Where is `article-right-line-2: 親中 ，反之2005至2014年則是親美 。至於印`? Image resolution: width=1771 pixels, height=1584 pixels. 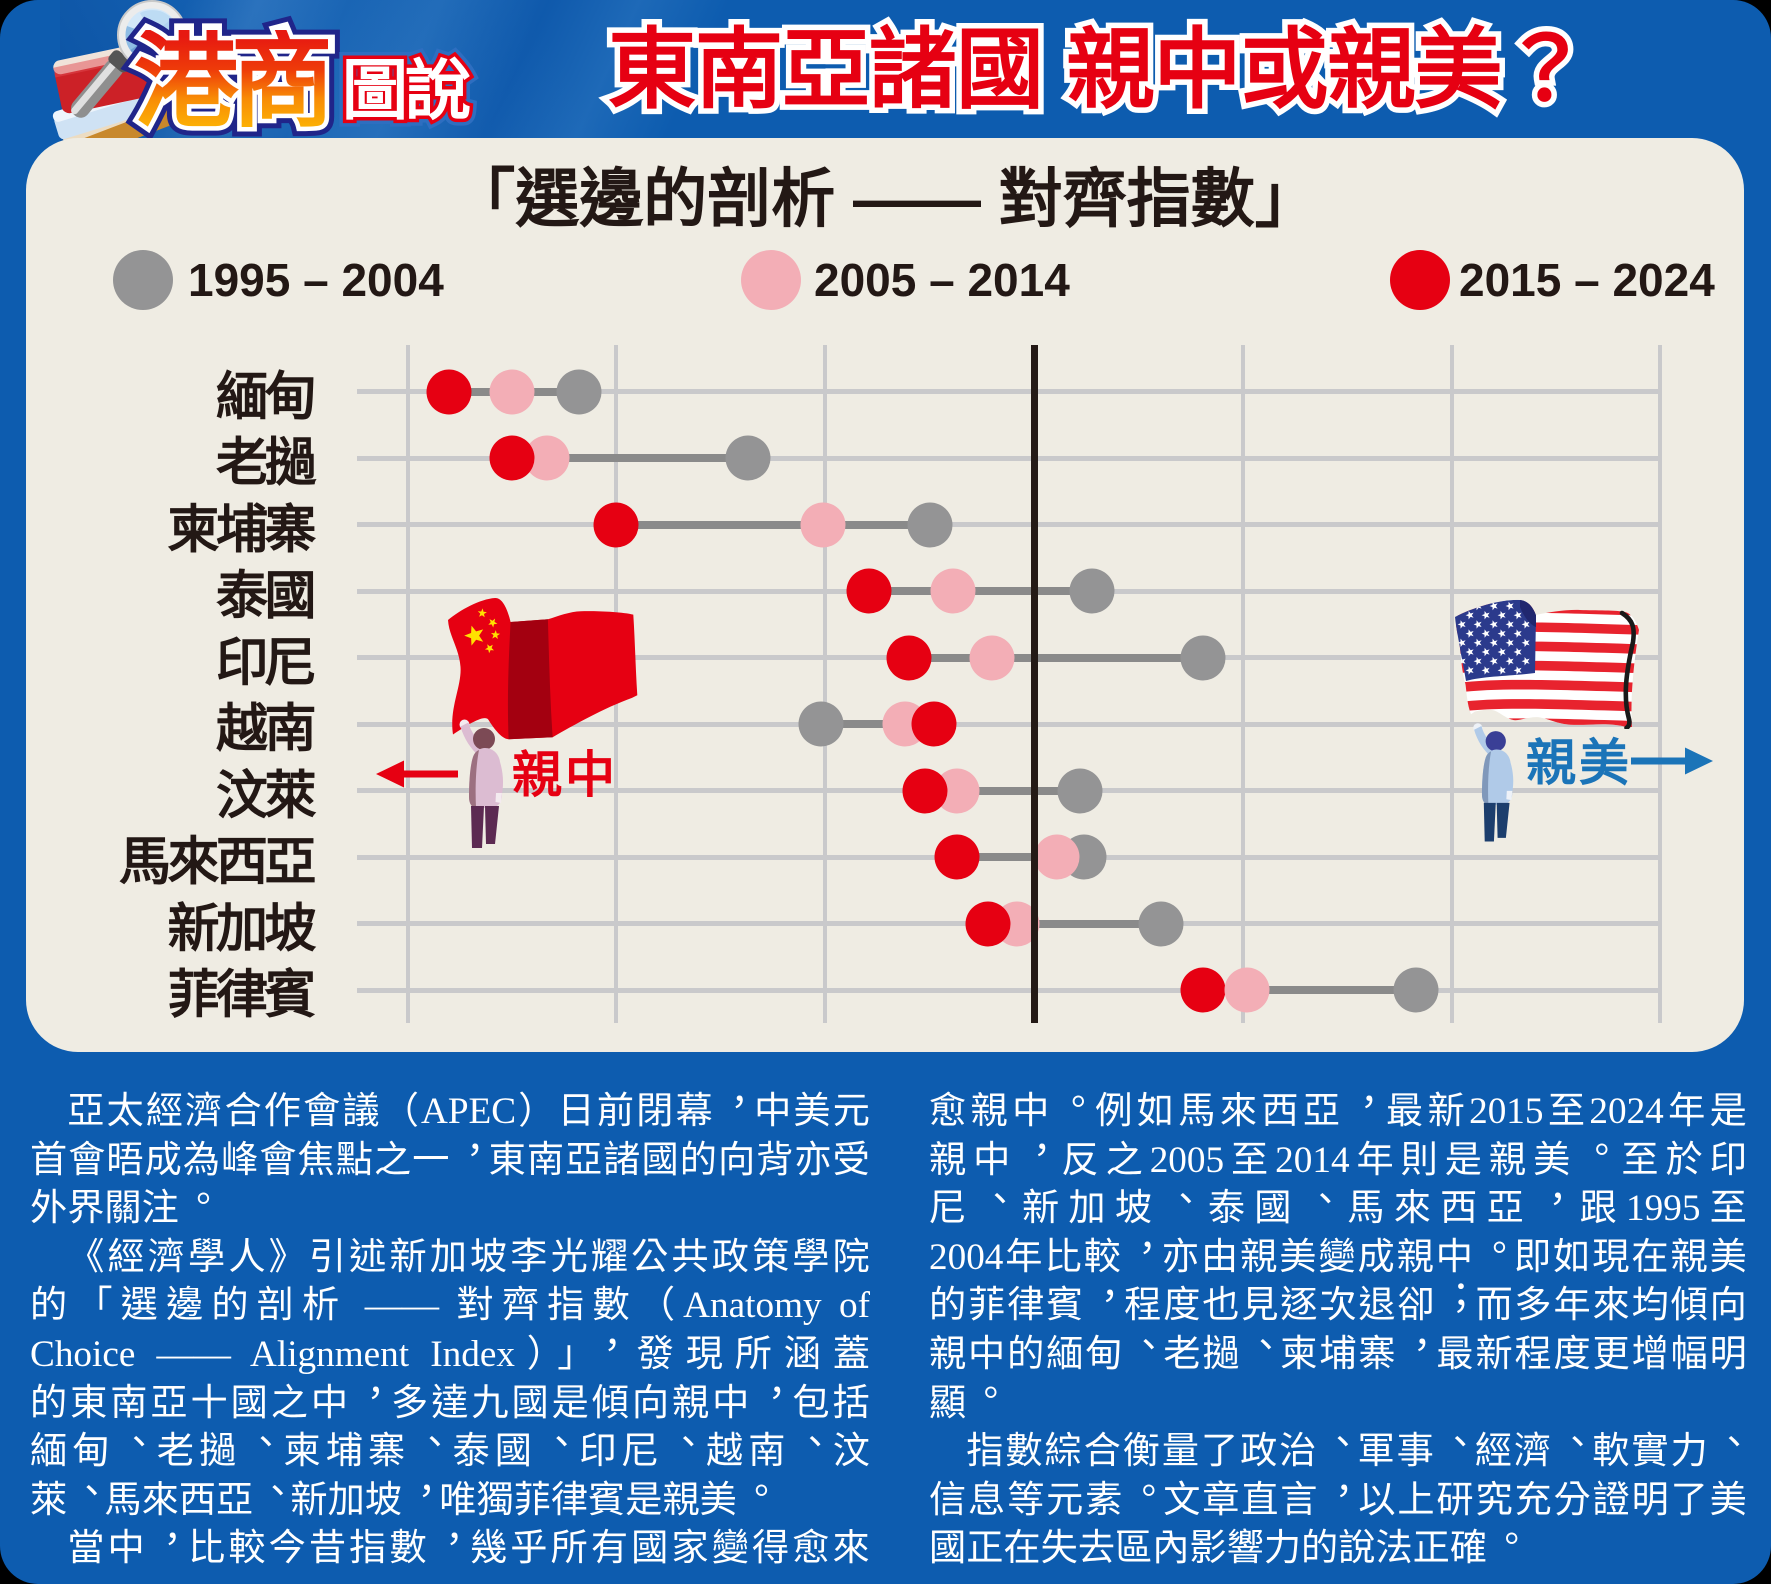
article-right-line-2: 親中 ，反之2005至2014年則是親美 。至於印 is located at coordinates (1338, 1161).